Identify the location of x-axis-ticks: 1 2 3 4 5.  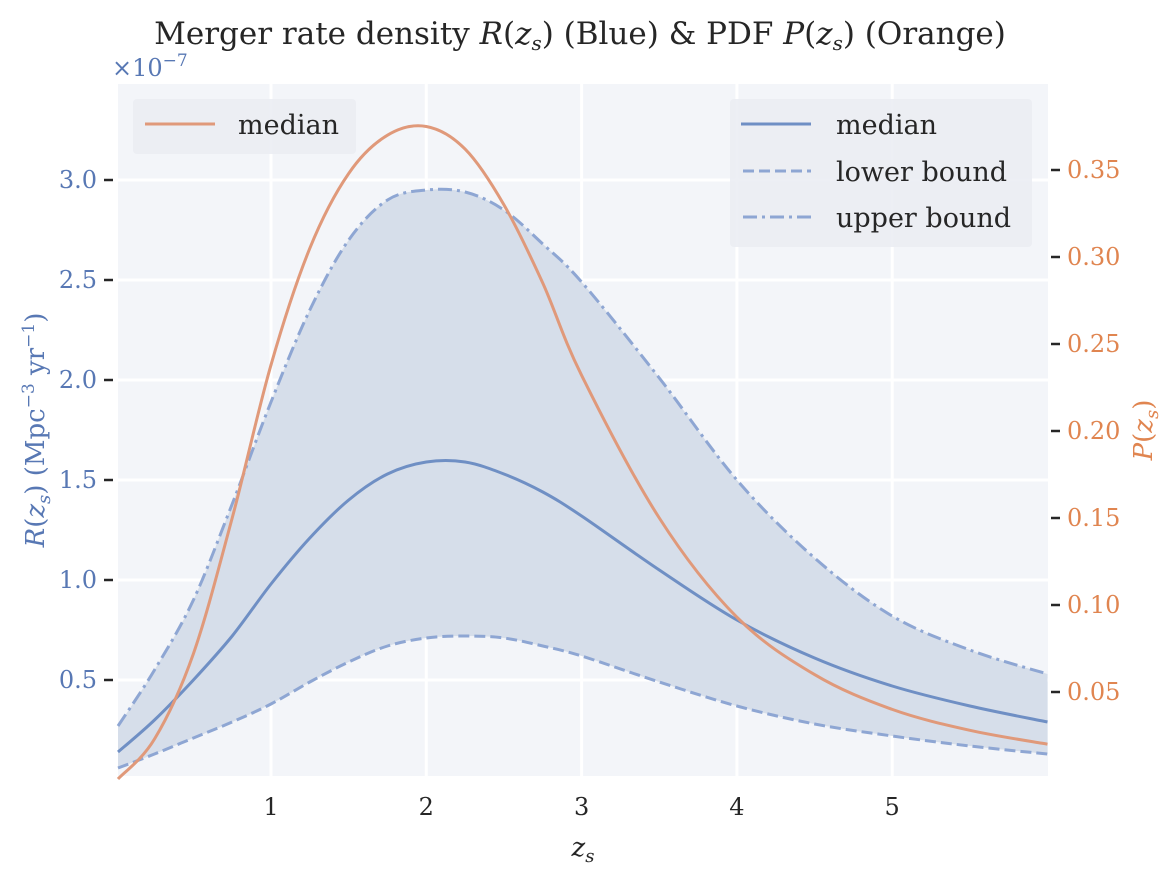
(581, 807).